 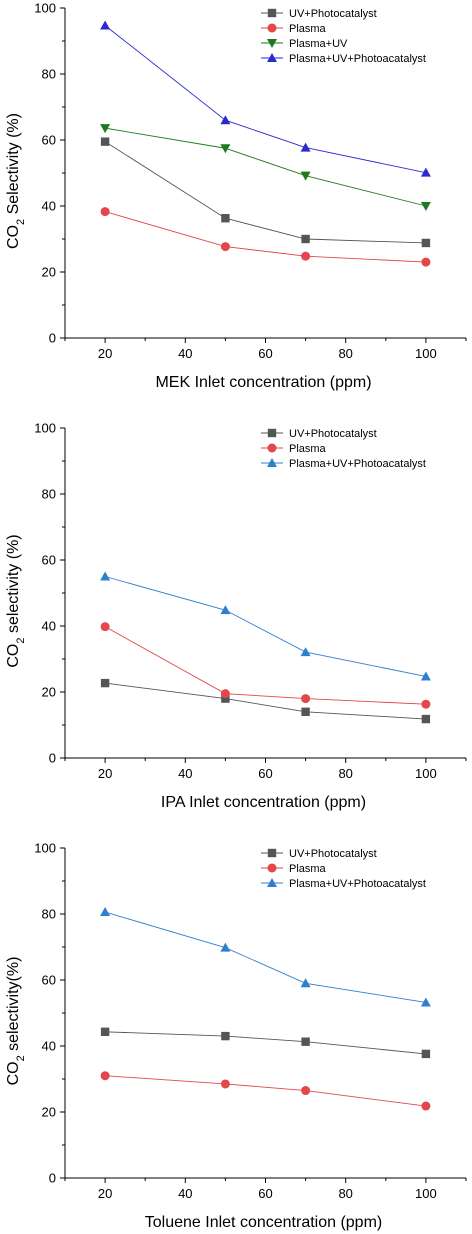 I want to click on y-axis-title-part: Selectivity (%), so click(x=13, y=166).